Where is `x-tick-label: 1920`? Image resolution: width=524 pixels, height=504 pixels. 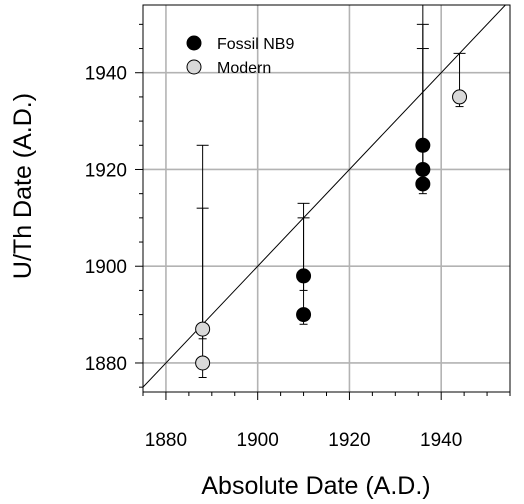 x-tick-label: 1920 is located at coordinates (349, 440).